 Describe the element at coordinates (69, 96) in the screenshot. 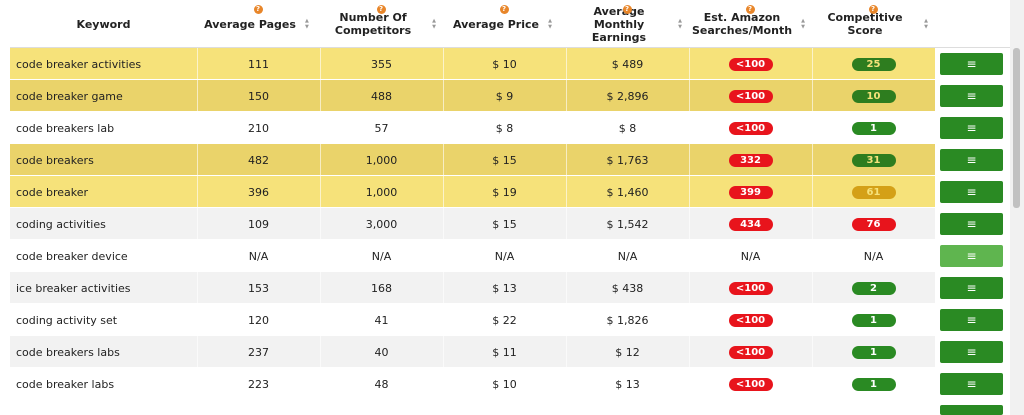

I see `keyword-cell: code breaker game` at that location.